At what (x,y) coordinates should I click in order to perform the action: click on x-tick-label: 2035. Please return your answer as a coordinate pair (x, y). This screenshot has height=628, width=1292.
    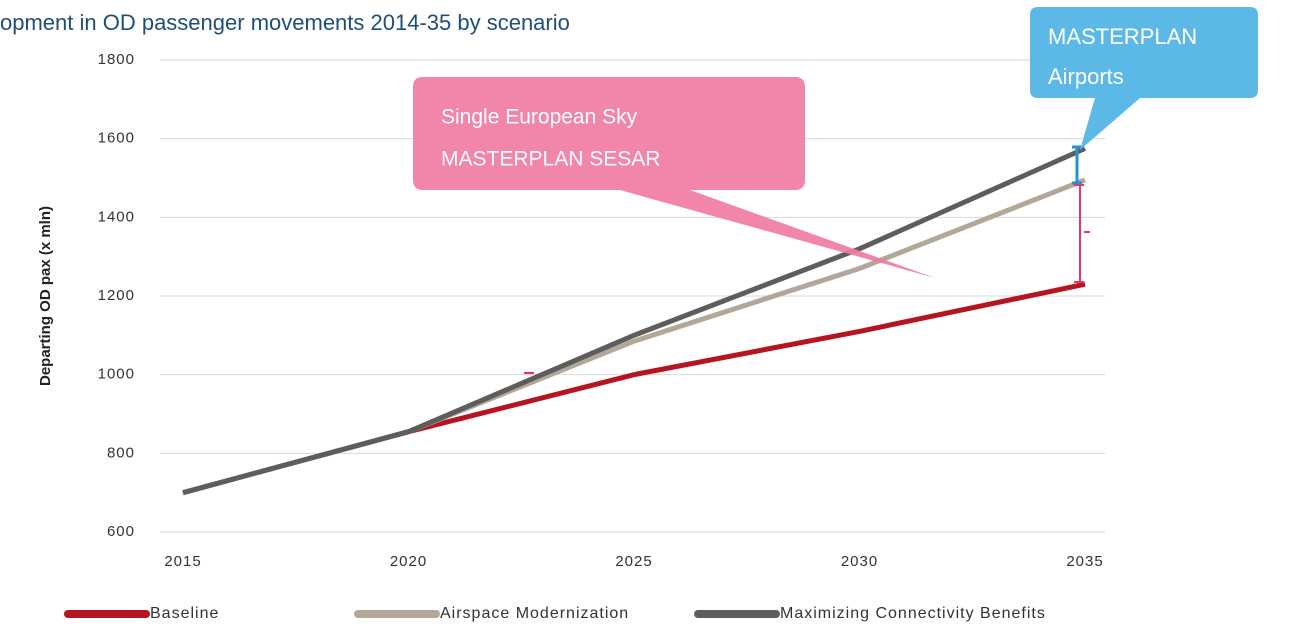
    Looking at the image, I should click on (1084, 561).